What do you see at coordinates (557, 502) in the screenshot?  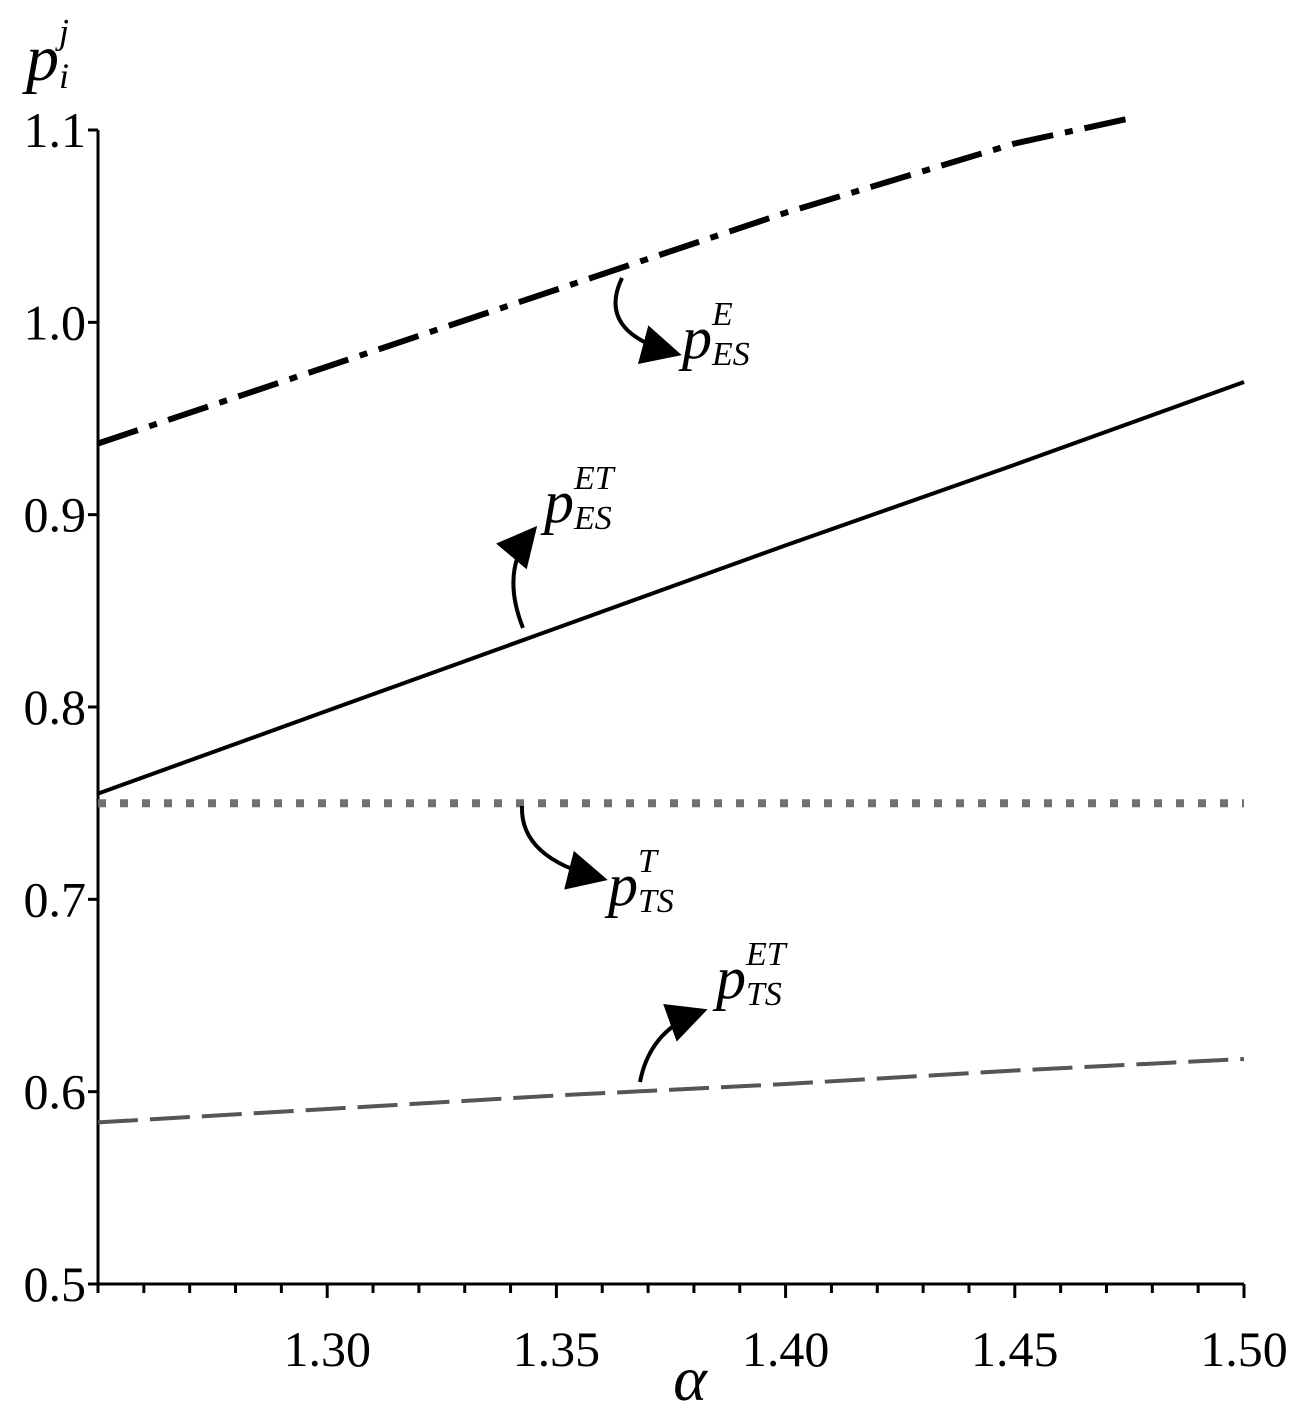 I see `series-label-pES-ET-base: p` at bounding box center [557, 502].